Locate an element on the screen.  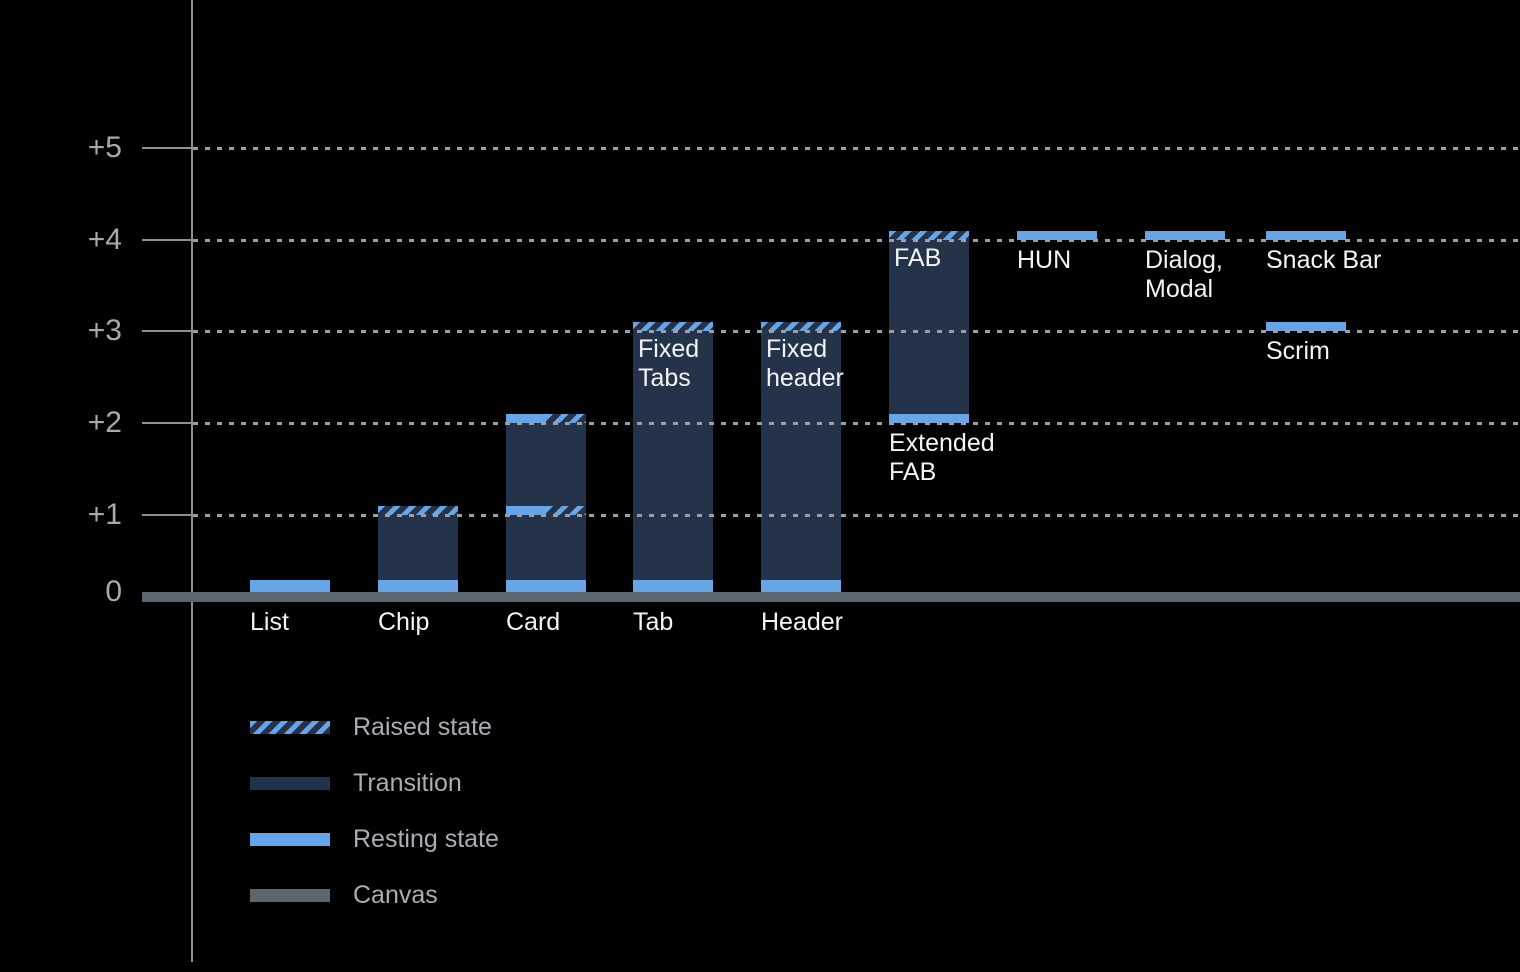
bar-chip-segment-raised is located at coordinates (418, 510).